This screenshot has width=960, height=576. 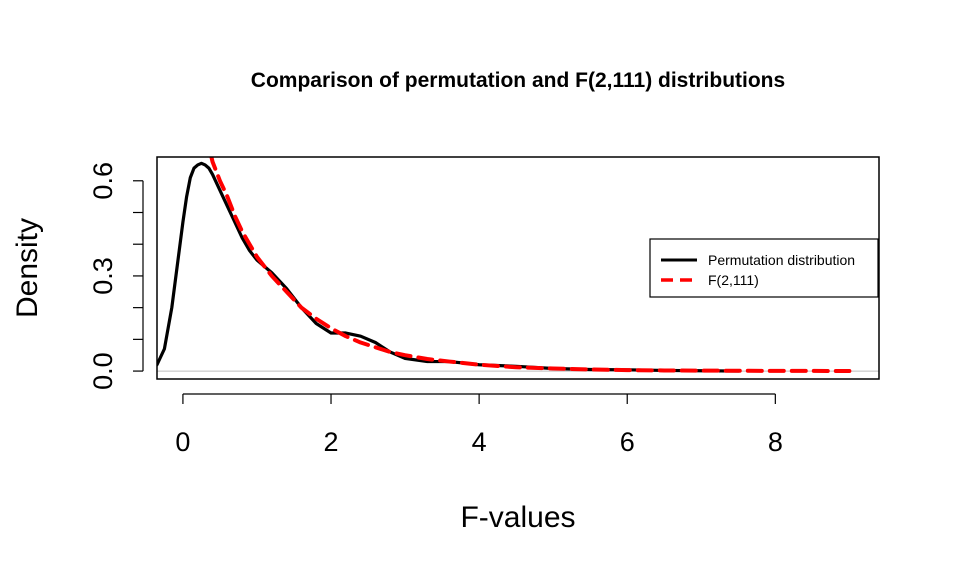 What do you see at coordinates (103, 276) in the screenshot?
I see `y-tick-label: 0.3` at bounding box center [103, 276].